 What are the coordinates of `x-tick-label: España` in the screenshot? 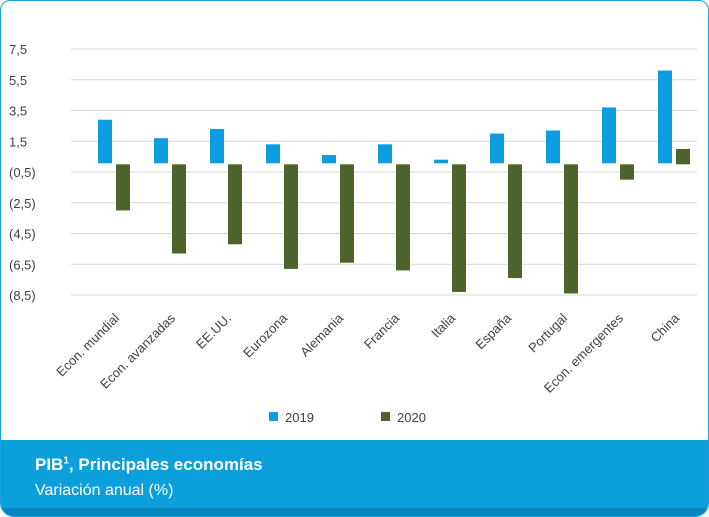 It's located at (493, 331).